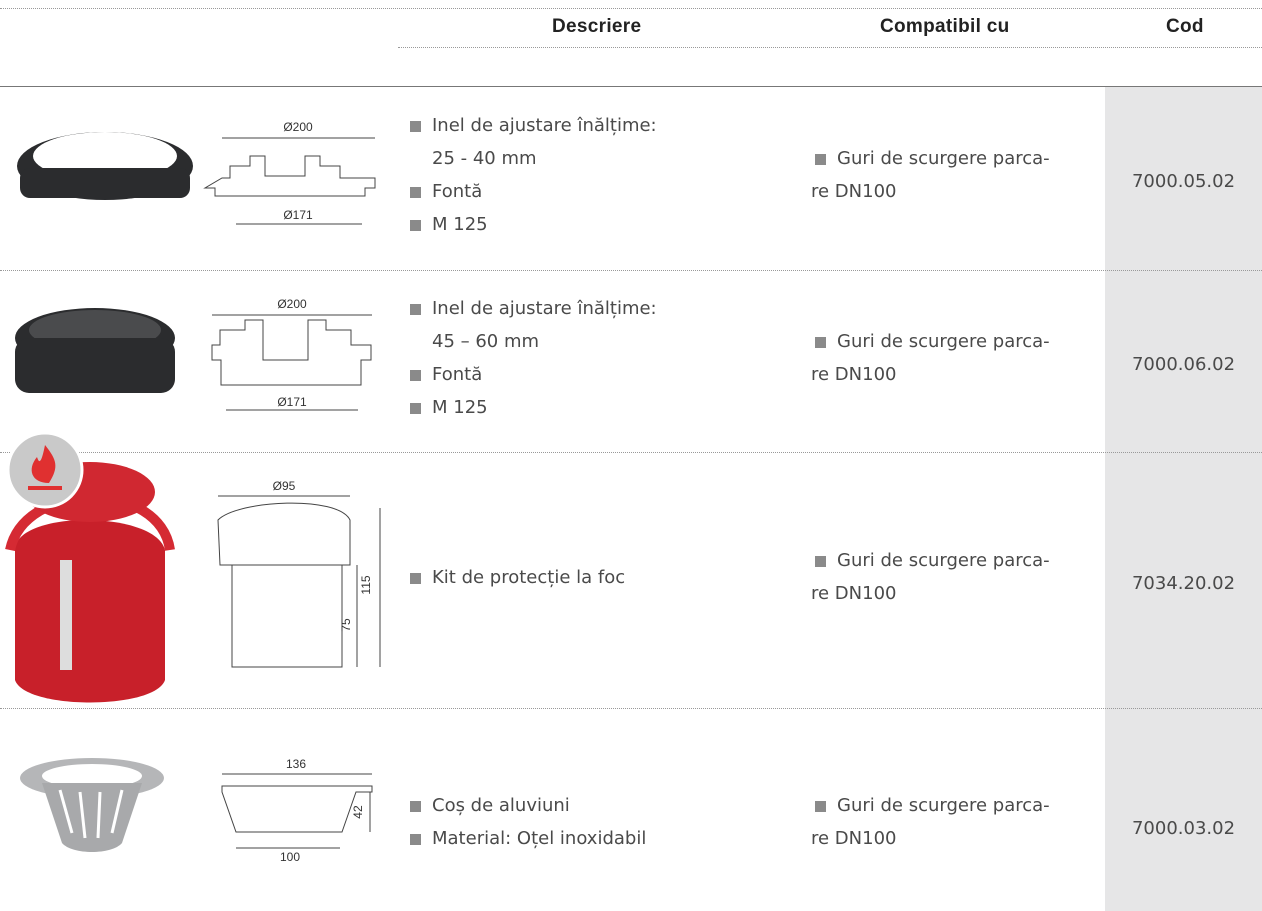 This screenshot has width=1262, height=911. What do you see at coordinates (484, 158) in the screenshot?
I see `description-text: 25 - 40 mm` at bounding box center [484, 158].